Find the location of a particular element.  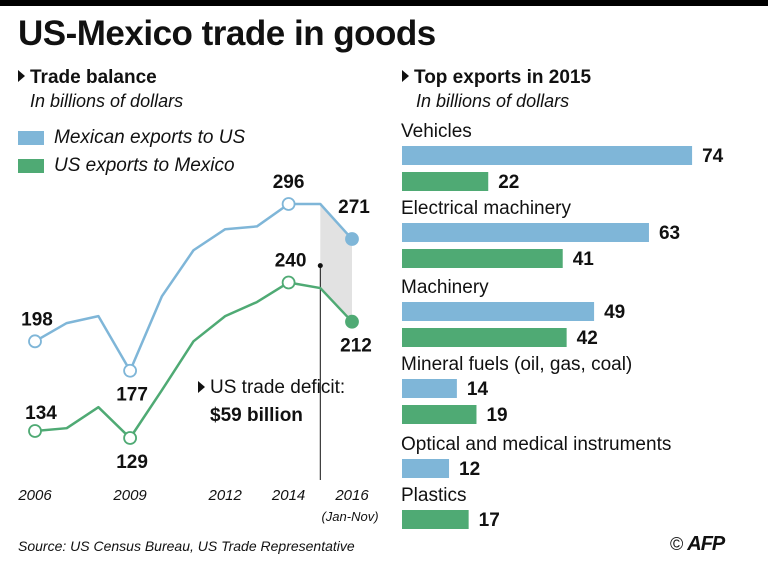

category-label: Mineral fuels (oil, gas, coal) is located at coordinates (516, 364).